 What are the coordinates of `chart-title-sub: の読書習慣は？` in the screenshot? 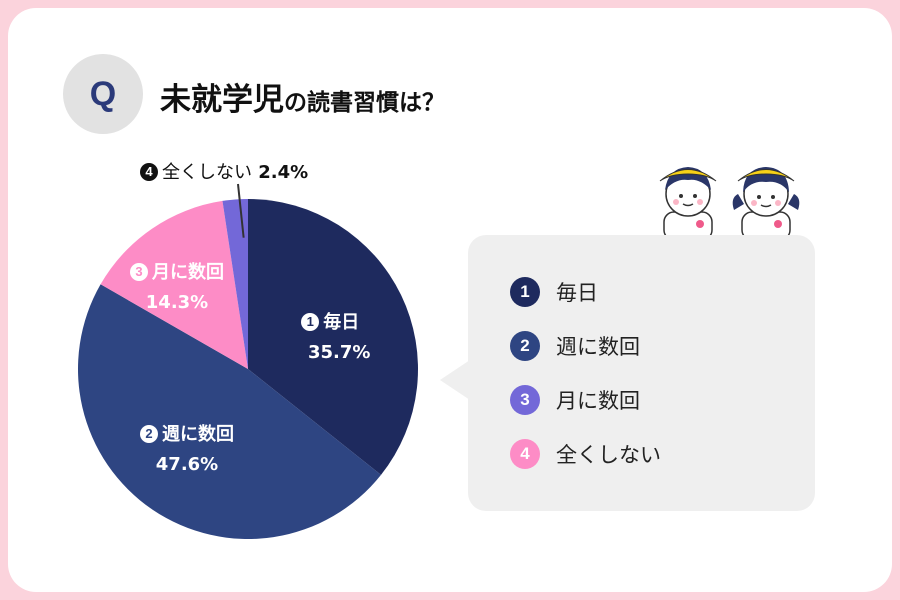 It's located at (364, 103).